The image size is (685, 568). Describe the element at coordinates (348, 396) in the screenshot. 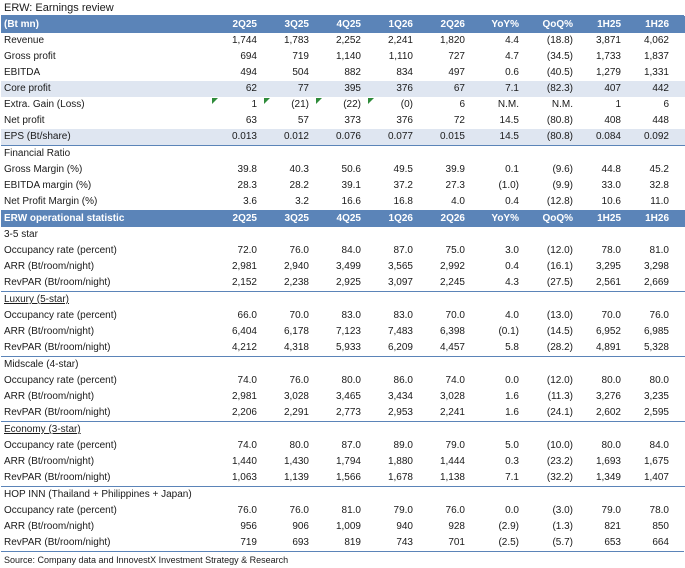

I see `cell-value: 3,465` at that location.